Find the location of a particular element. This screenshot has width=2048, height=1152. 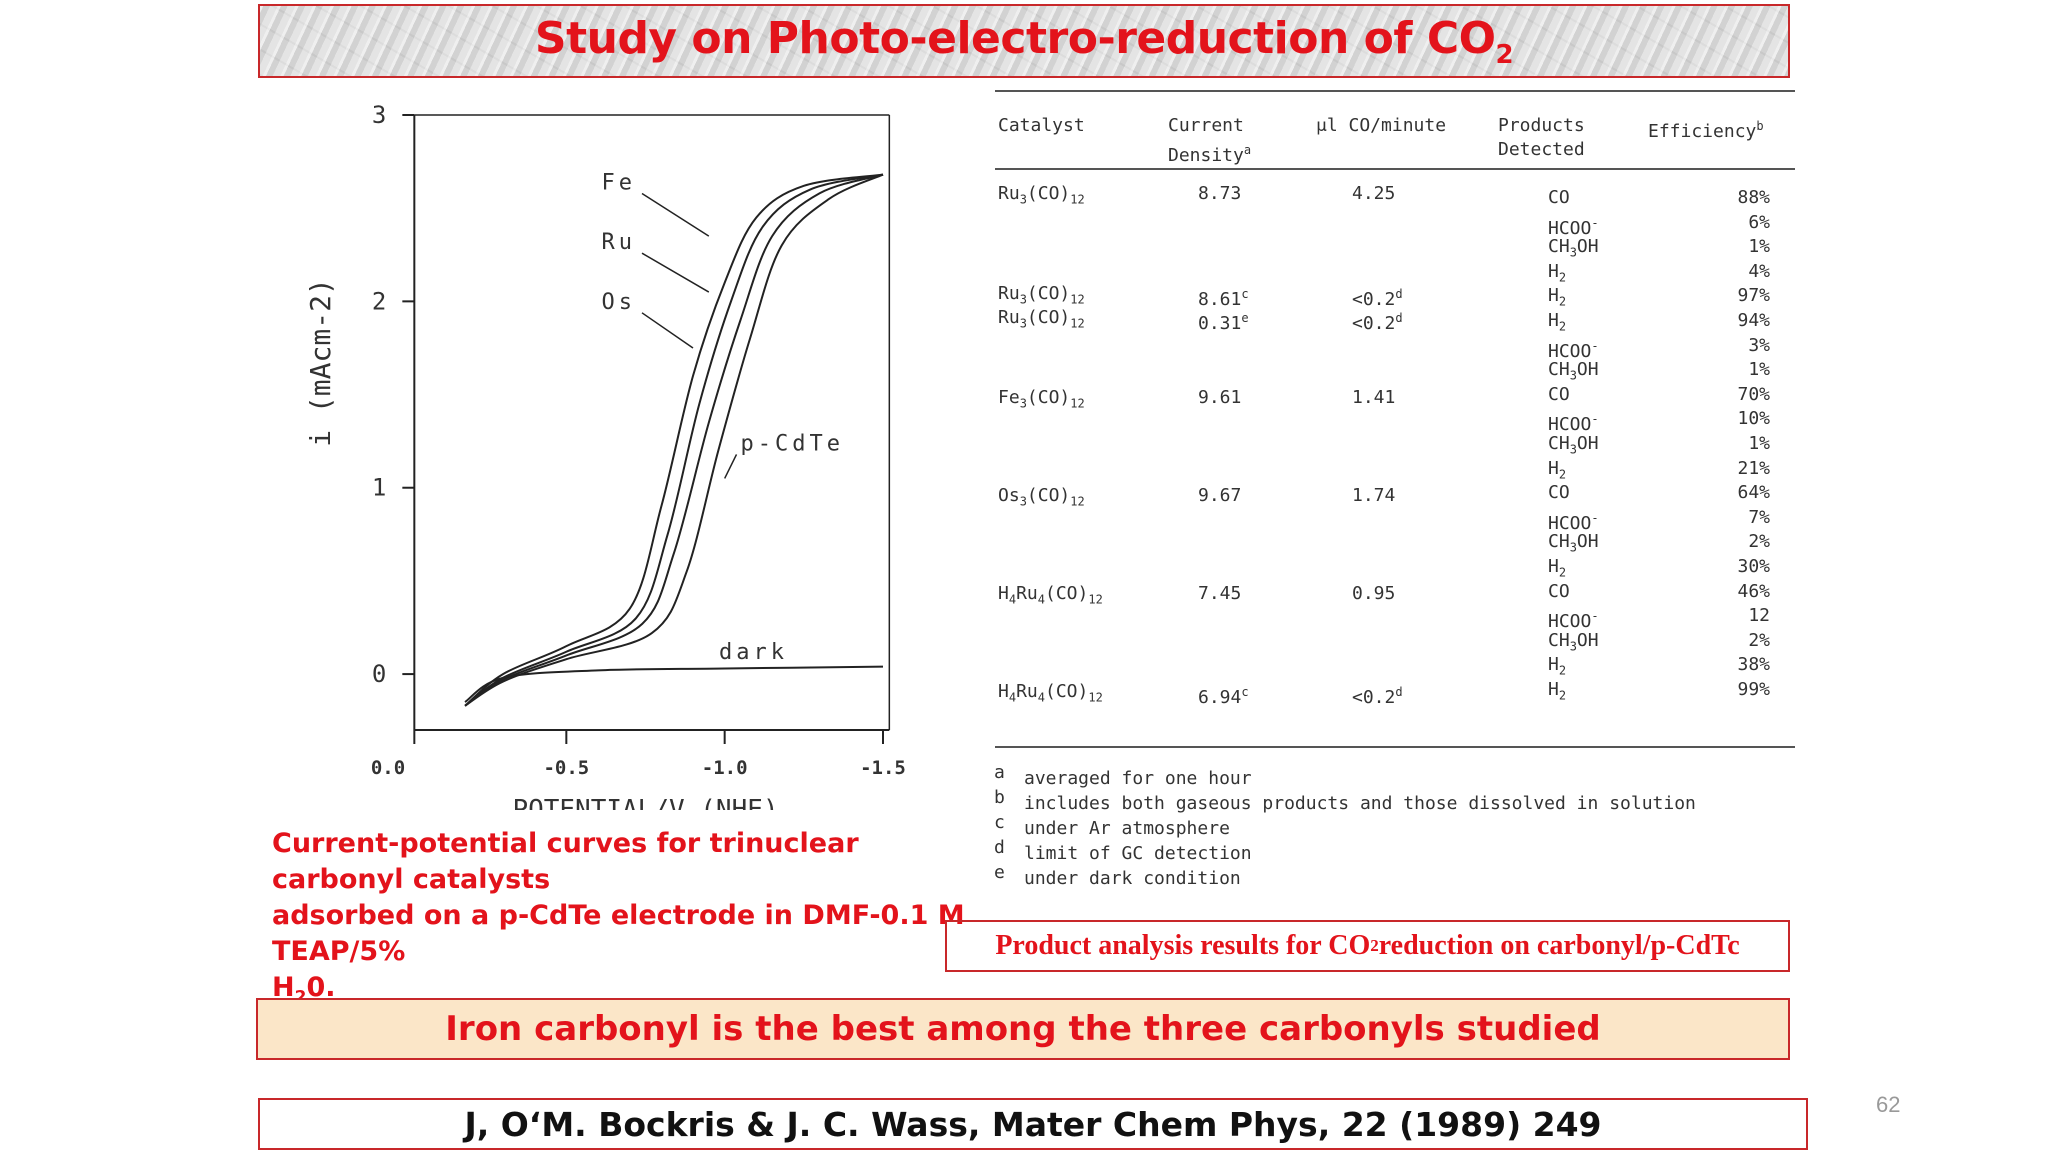

y-tick-label: 3 is located at coordinates (379, 115).